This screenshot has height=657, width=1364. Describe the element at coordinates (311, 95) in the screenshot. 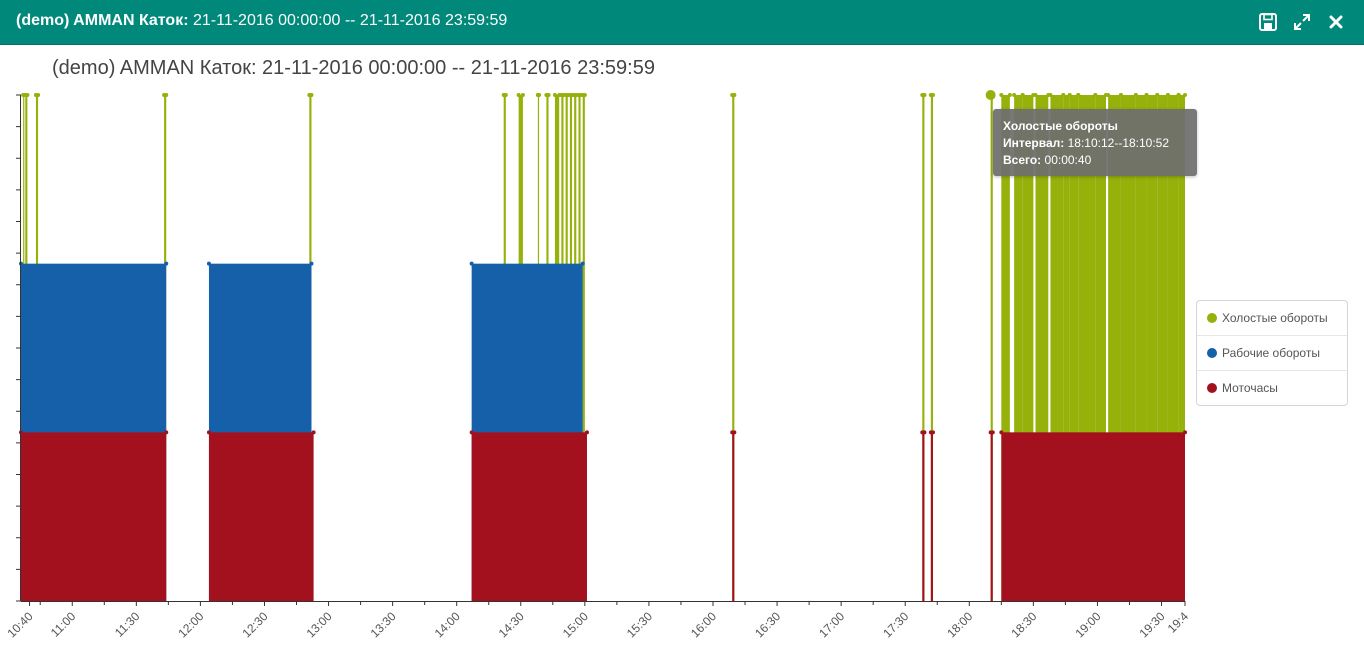

I see `series-point-3-4-b` at that location.